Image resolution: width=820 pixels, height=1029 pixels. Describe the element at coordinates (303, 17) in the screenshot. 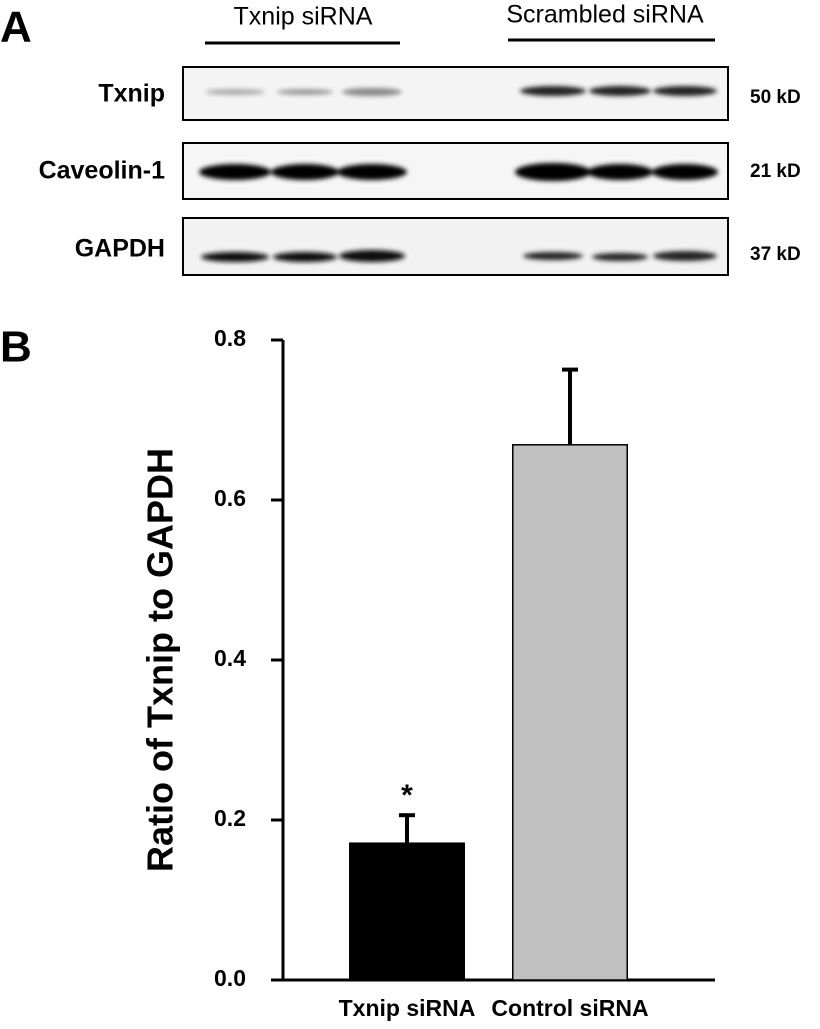

I see `group-label: Txnip siRNA` at that location.